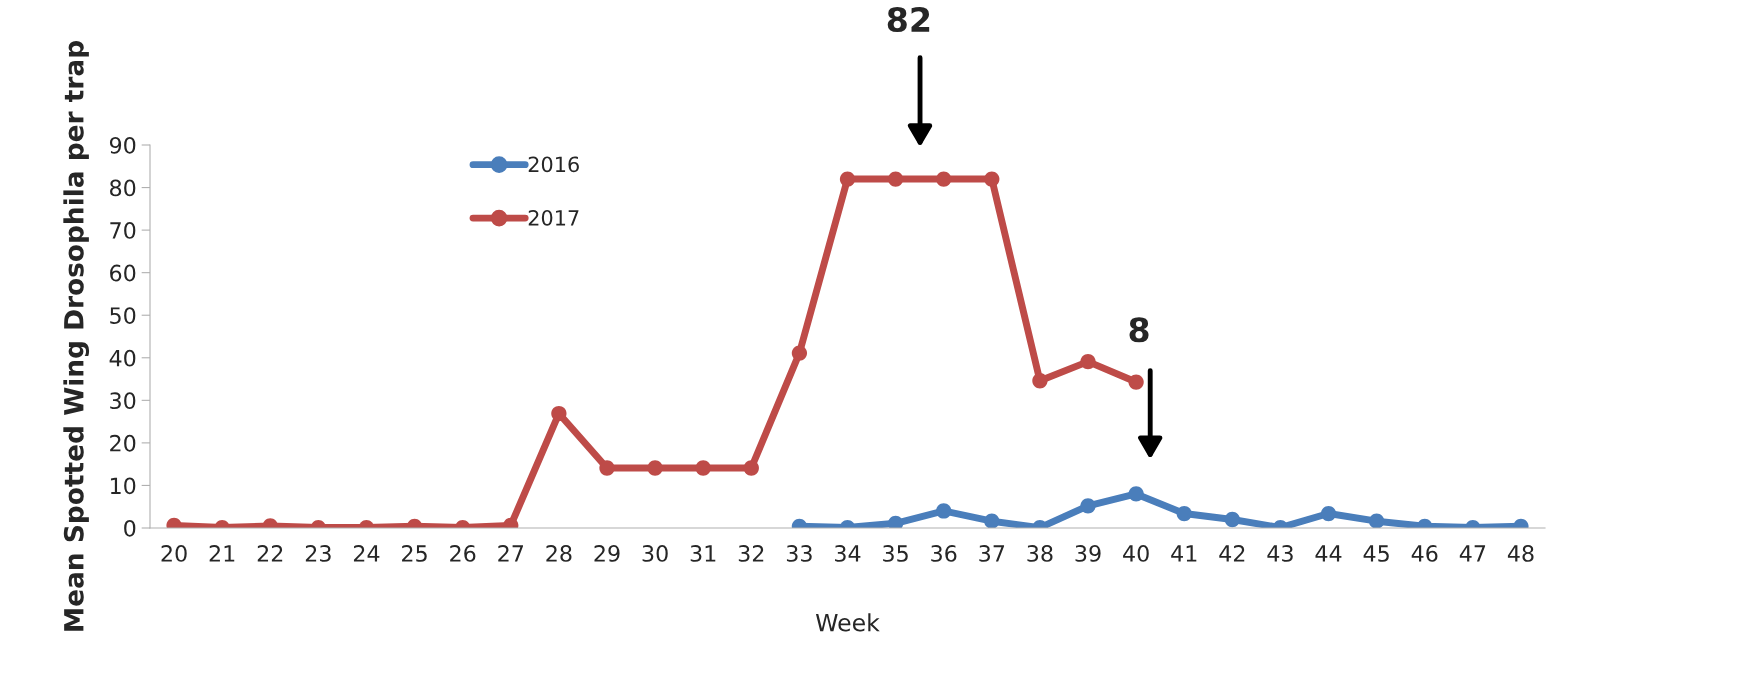 The width and height of the screenshot is (1750, 692). Describe the element at coordinates (848, 553) in the screenshot. I see `x-tick-label: 34` at that location.